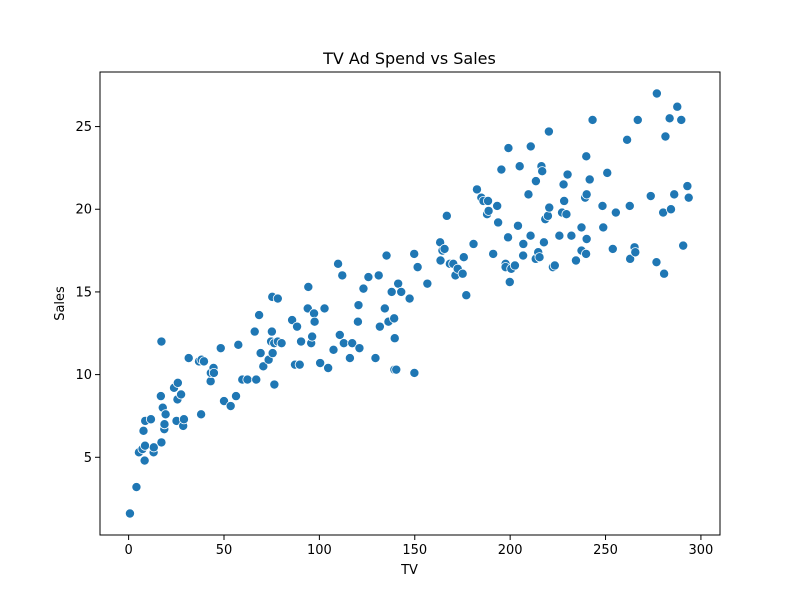  What do you see at coordinates (414, 550) in the screenshot?
I see `x-tick-label: 150` at bounding box center [414, 550].